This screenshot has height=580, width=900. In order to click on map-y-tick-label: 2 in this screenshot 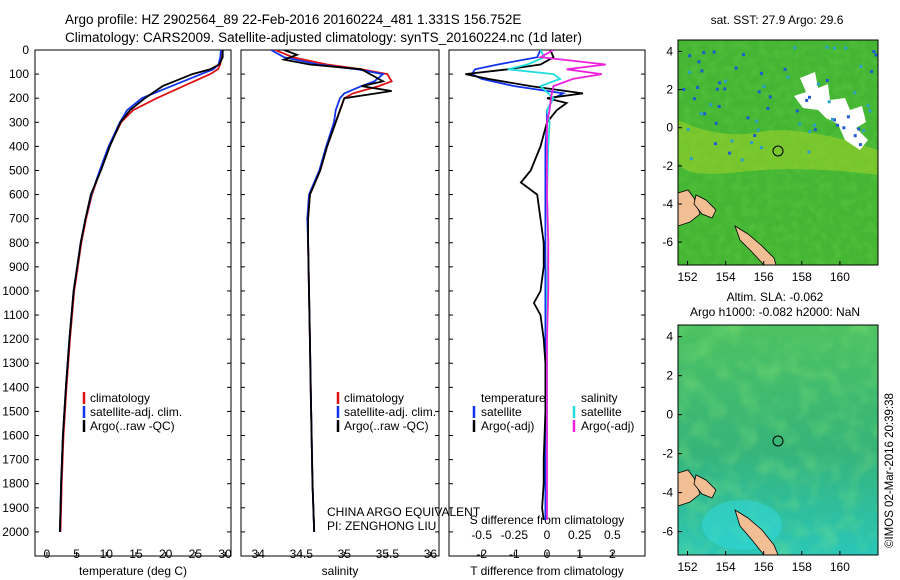, I will do `click(669, 90)`.